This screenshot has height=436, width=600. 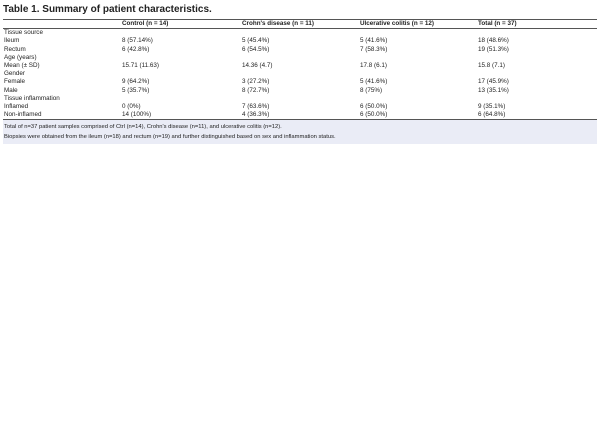 What do you see at coordinates (62, 116) in the screenshot?
I see `row-label: Non-inflamed` at bounding box center [62, 116].